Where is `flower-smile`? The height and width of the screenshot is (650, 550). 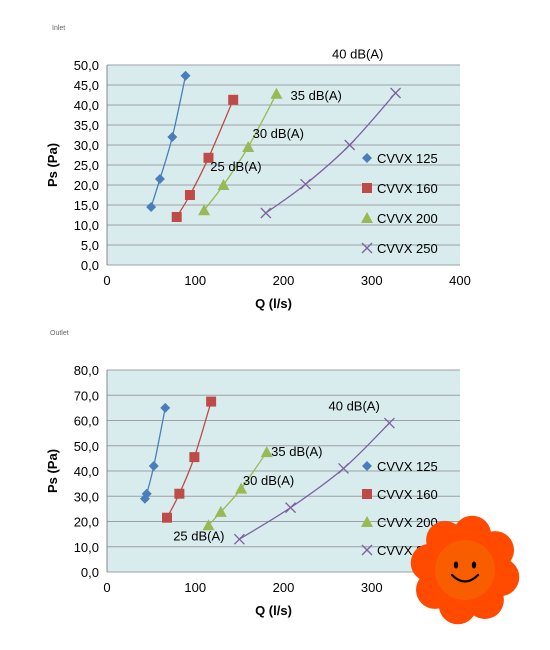
flower-smile is located at coordinates (465, 578).